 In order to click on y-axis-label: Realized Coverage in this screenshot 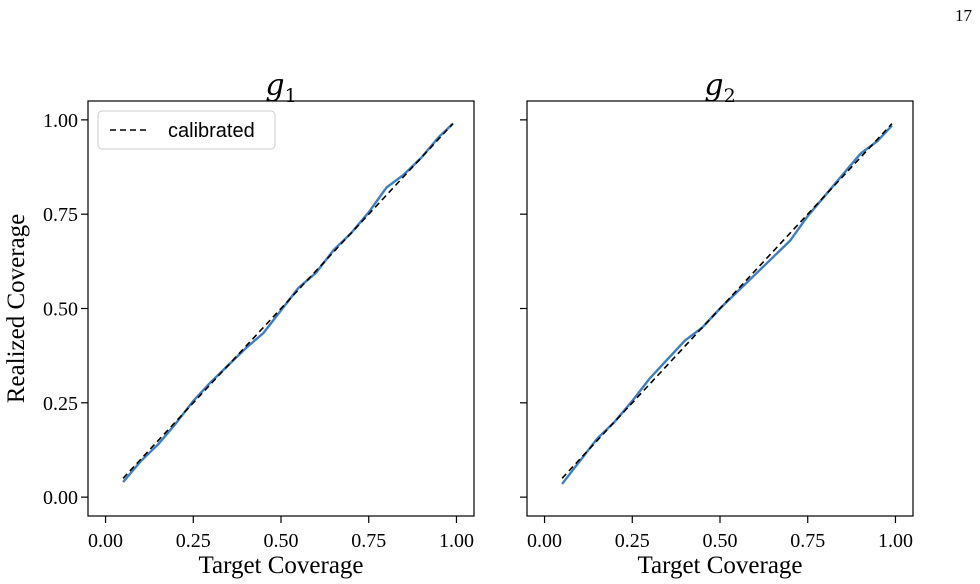, I will do `click(16, 309)`.